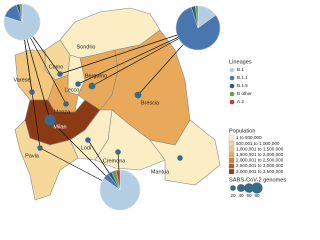 The image size is (320, 240). I want to click on legend-title: SARS-CoV-2 genomes, so click(257, 180).